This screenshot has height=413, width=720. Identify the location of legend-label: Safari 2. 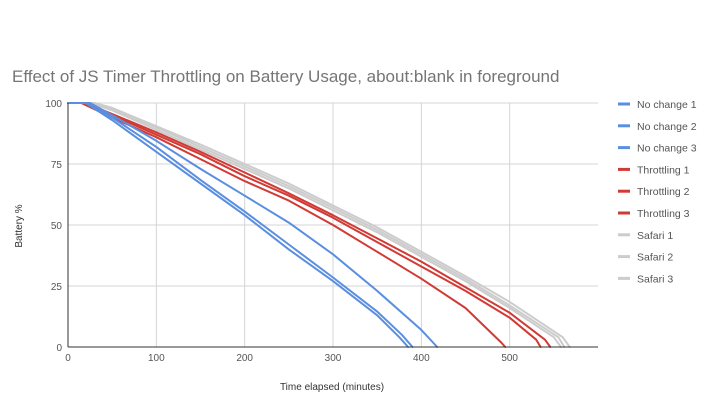
(655, 258).